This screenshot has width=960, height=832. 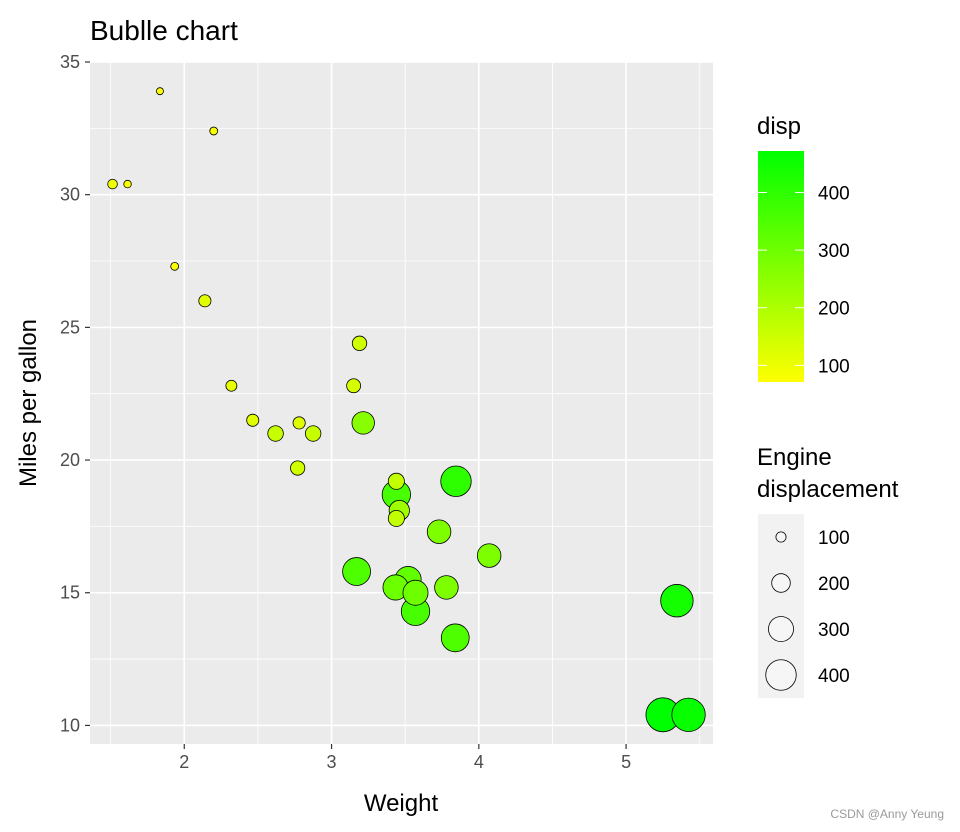 What do you see at coordinates (401, 803) in the screenshot?
I see `x-axis-title: Weight` at bounding box center [401, 803].